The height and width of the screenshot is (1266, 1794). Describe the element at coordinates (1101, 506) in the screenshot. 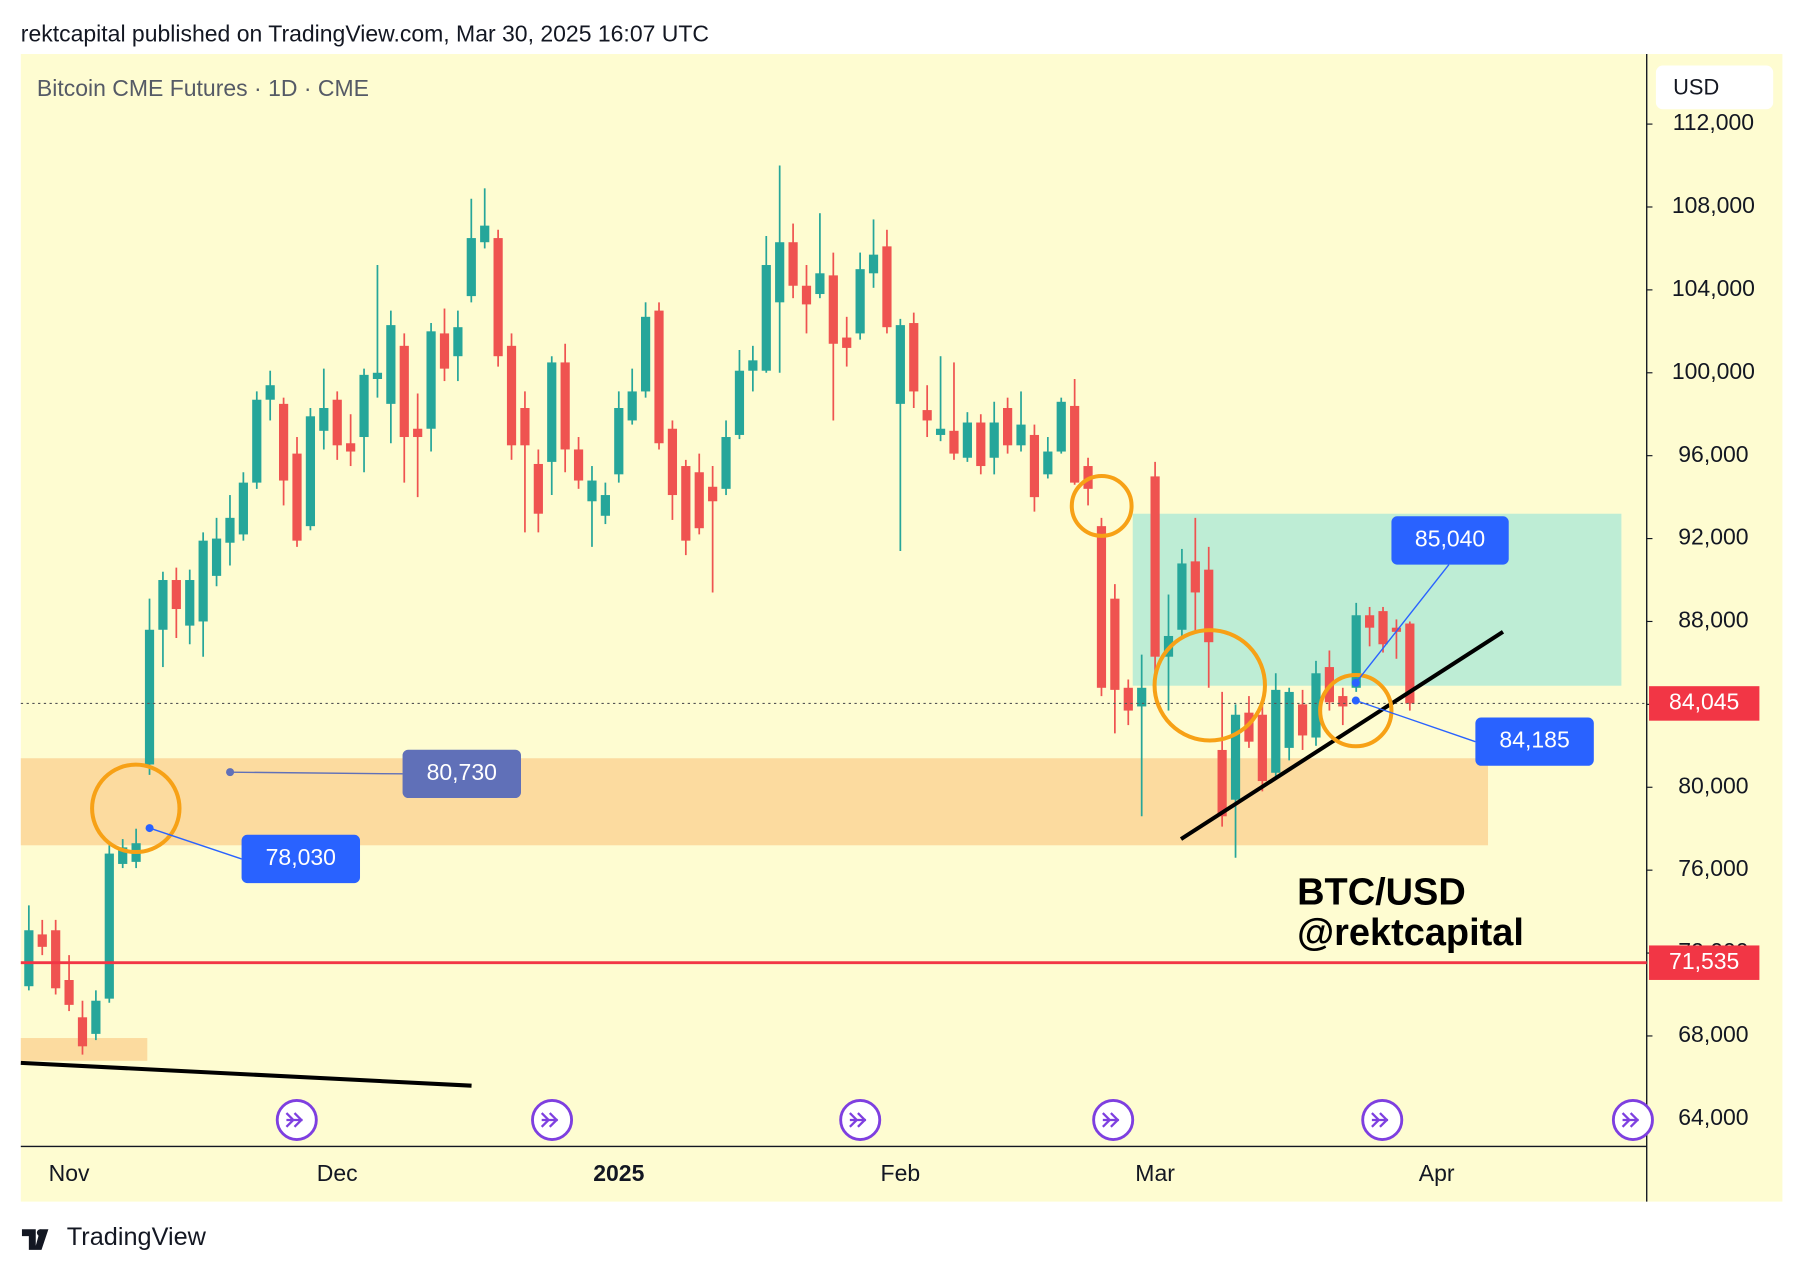

I see `highlight-circle` at that location.